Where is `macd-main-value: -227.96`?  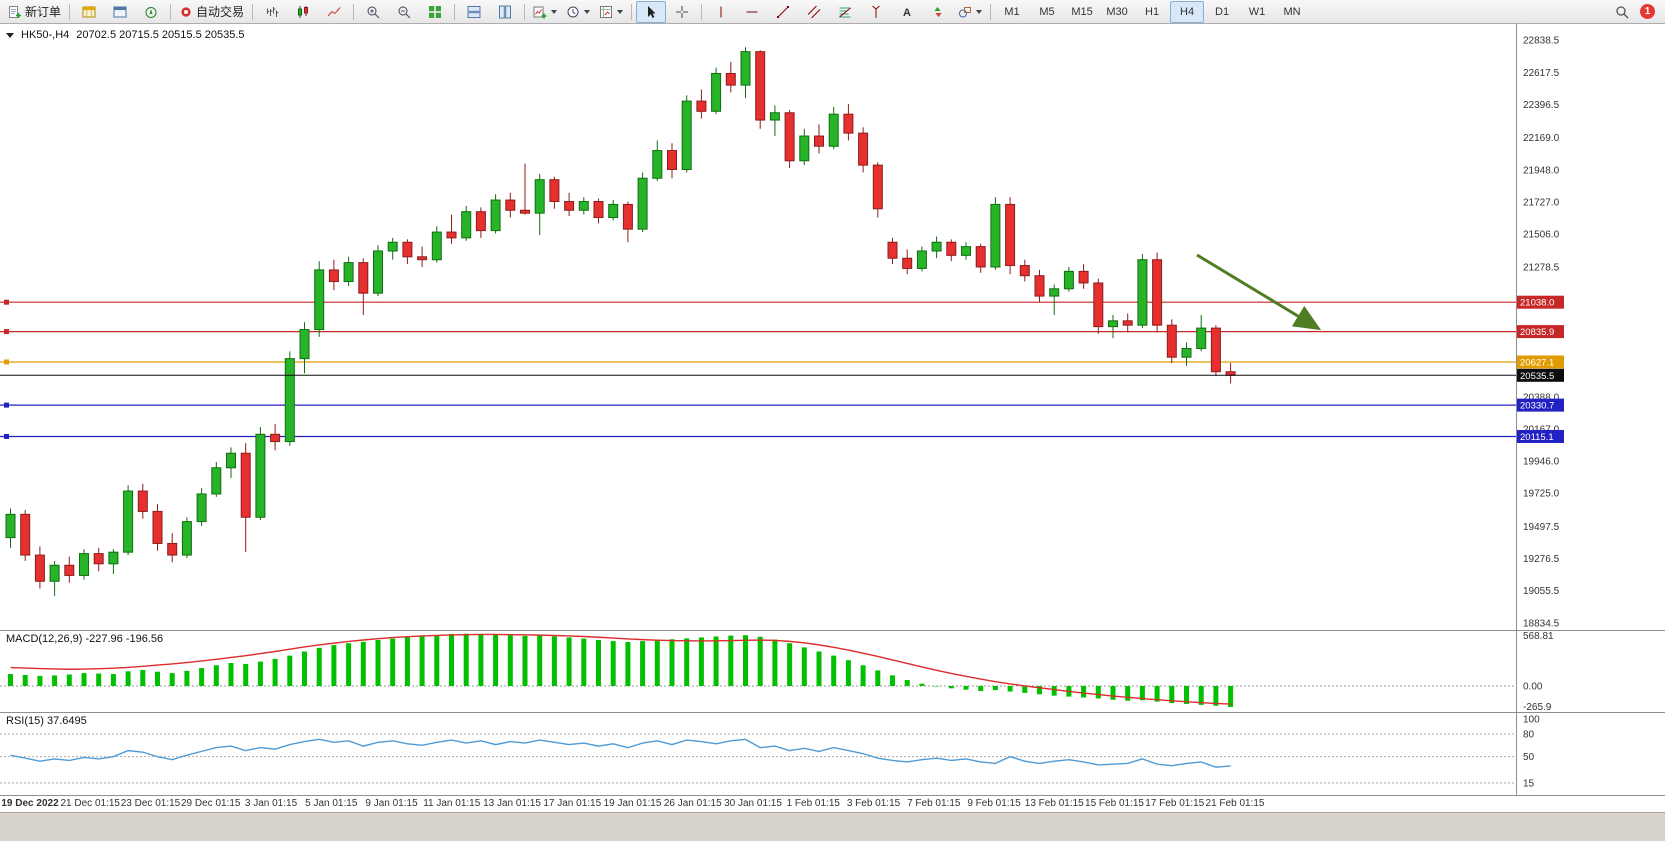 macd-main-value: -227.96 is located at coordinates (104, 639).